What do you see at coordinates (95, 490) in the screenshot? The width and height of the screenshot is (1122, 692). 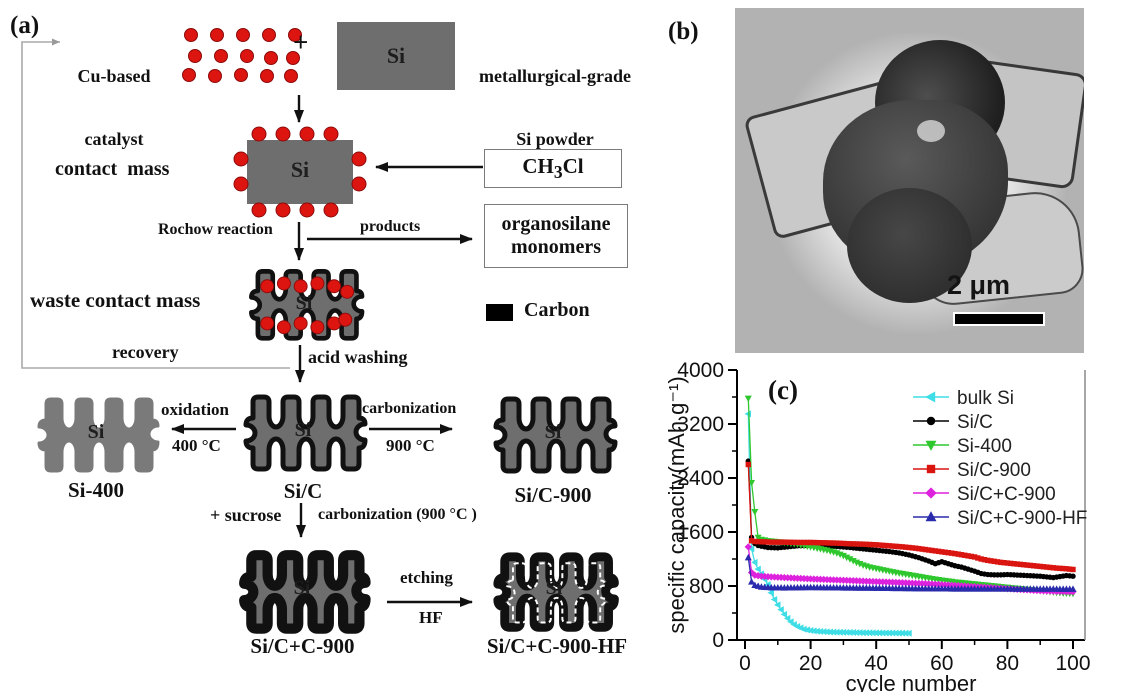 I see `si400-label: Si-400` at bounding box center [95, 490].